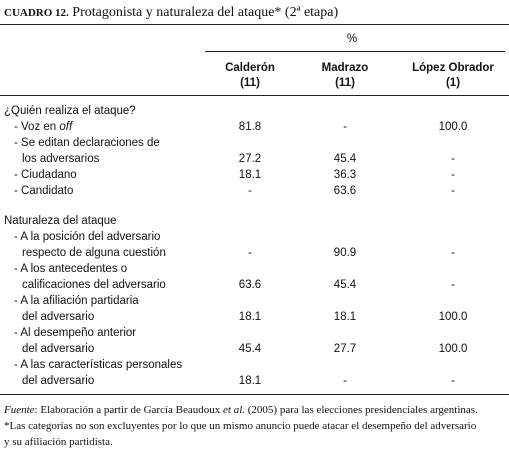  Describe the element at coordinates (345, 68) in the screenshot. I see `column-header: Madrazo` at that location.